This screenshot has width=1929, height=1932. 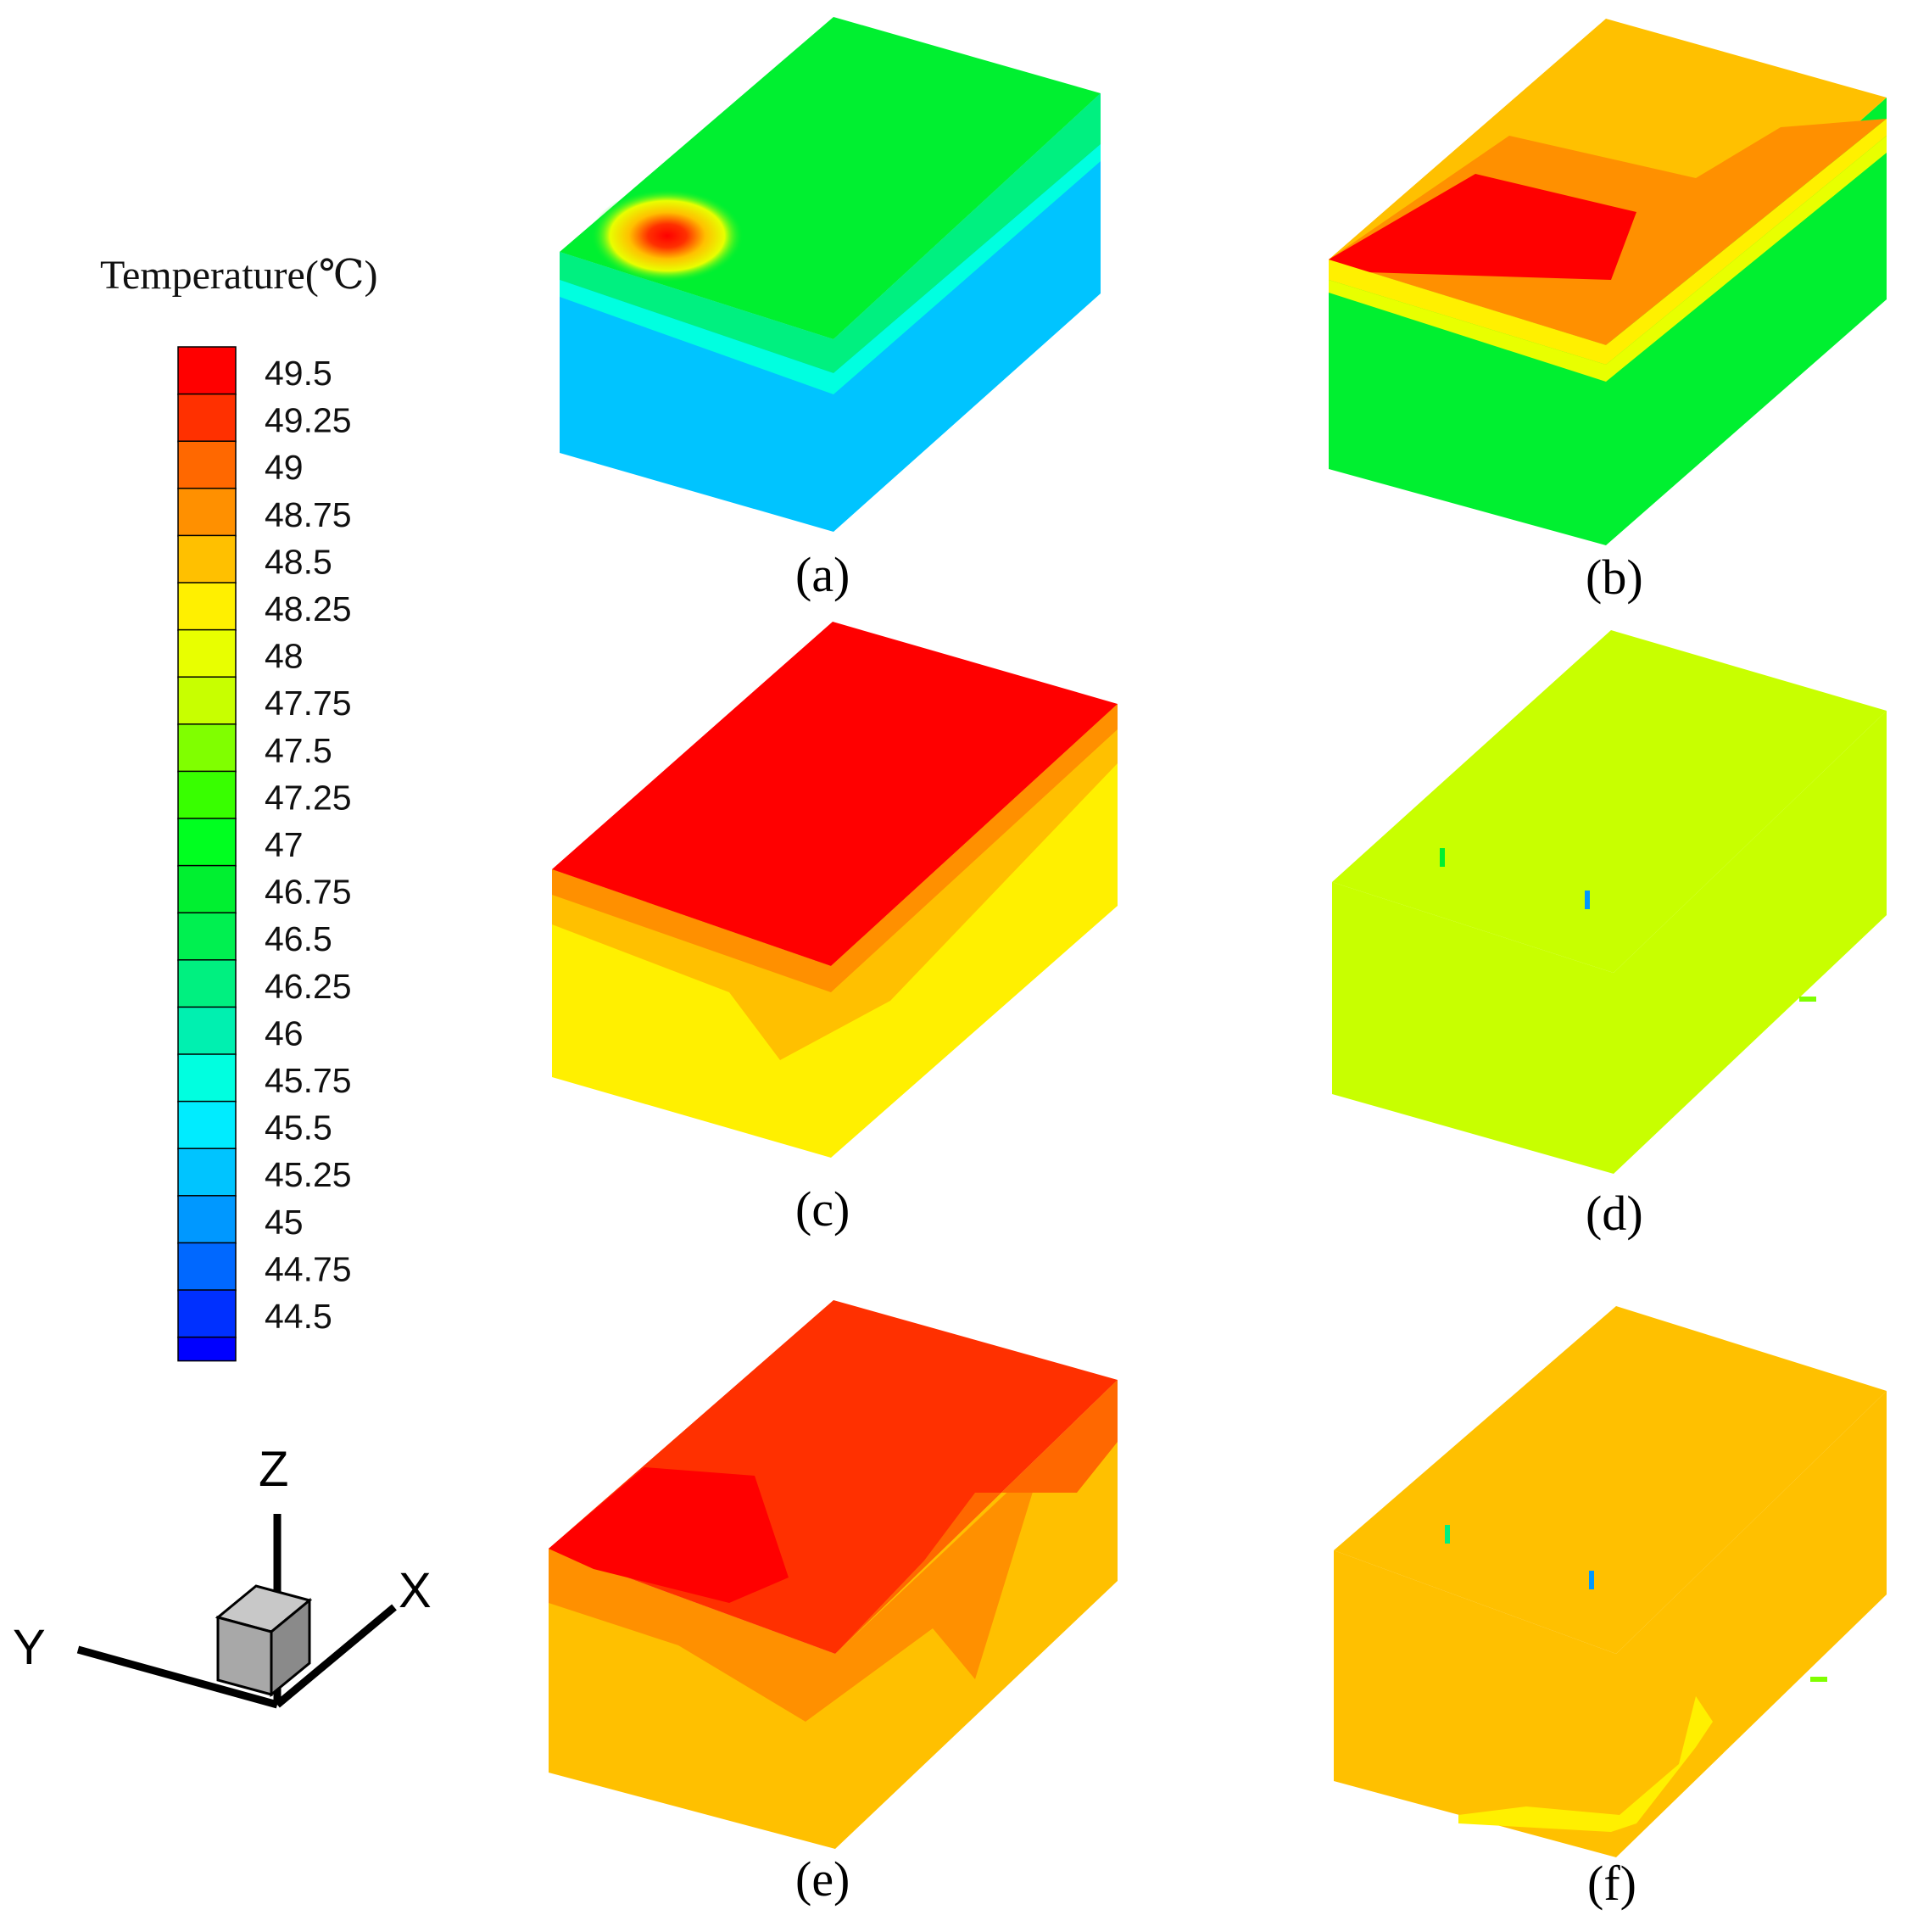 I want to click on panel-c-caption: (c), so click(x=822, y=1209).